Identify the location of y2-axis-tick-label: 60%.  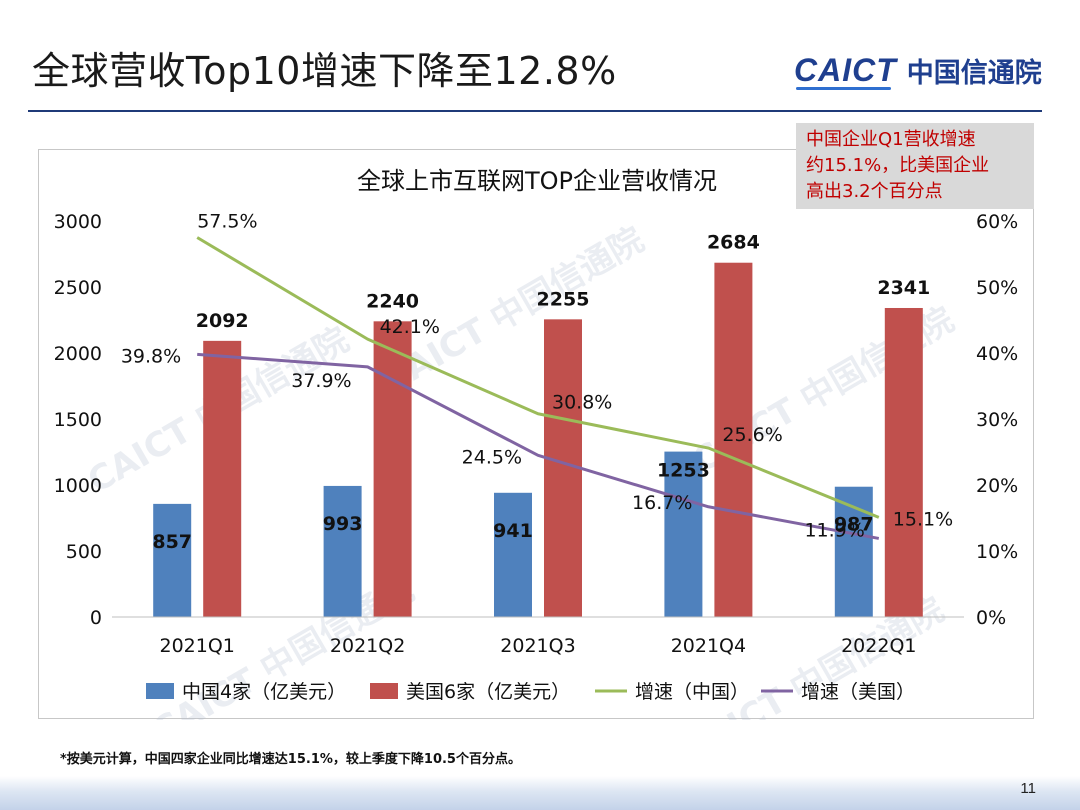
(997, 222).